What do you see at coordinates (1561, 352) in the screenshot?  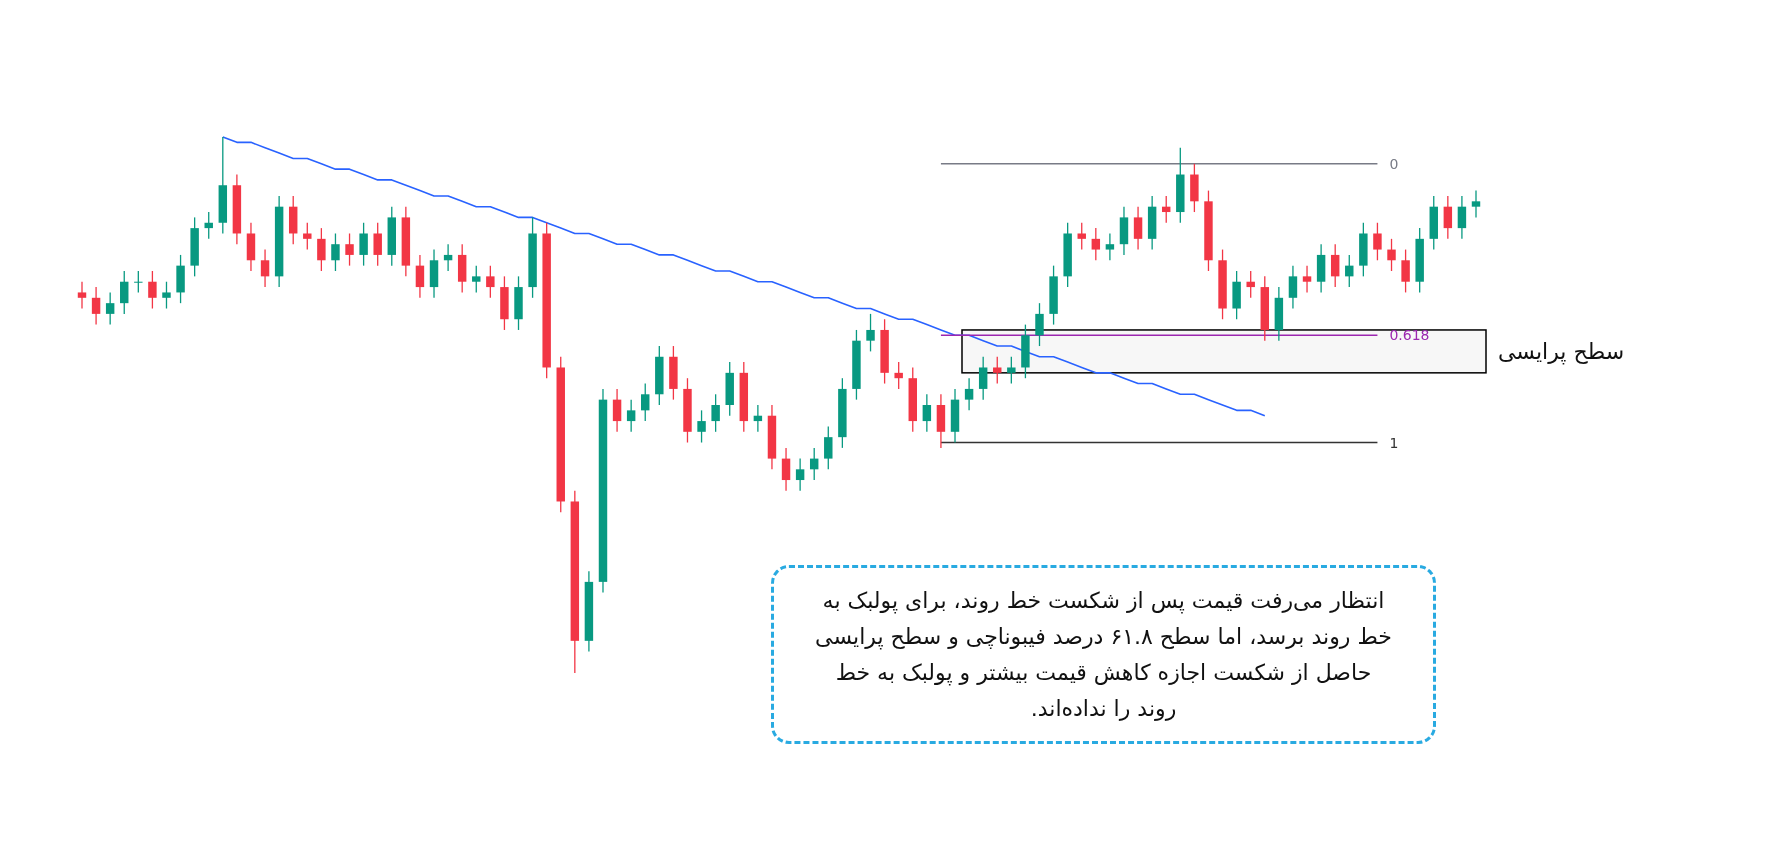 I see `band-label: سطح پرایسی` at bounding box center [1561, 352].